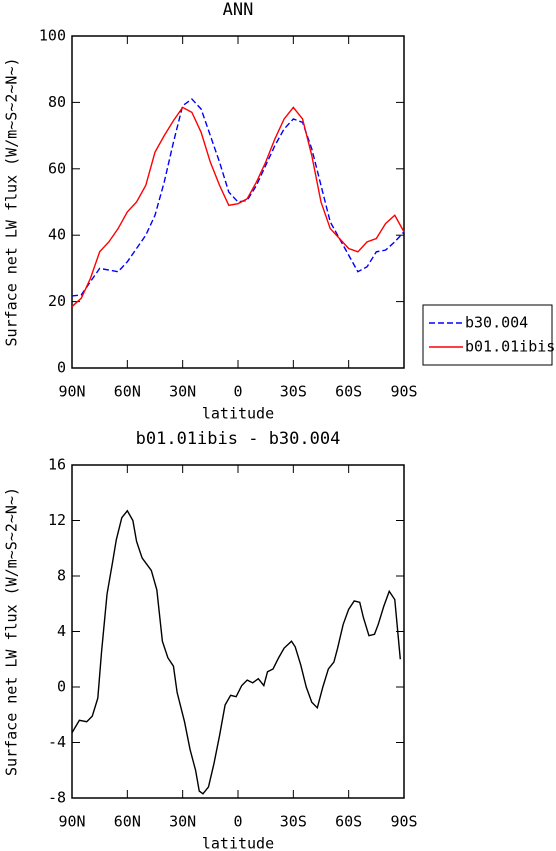  Describe the element at coordinates (238, 439) in the screenshot. I see `chart-title: b01.01ibis - b30.004` at that location.